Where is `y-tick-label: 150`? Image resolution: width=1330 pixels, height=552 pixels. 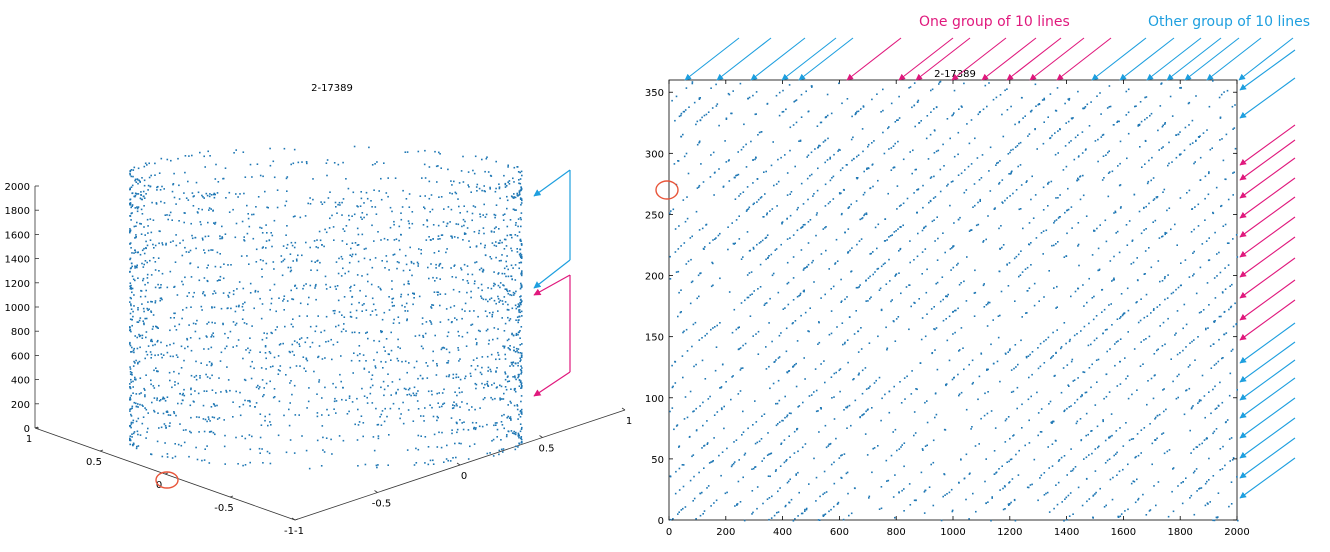
y-tick-label: 150 is located at coordinates (654, 338).